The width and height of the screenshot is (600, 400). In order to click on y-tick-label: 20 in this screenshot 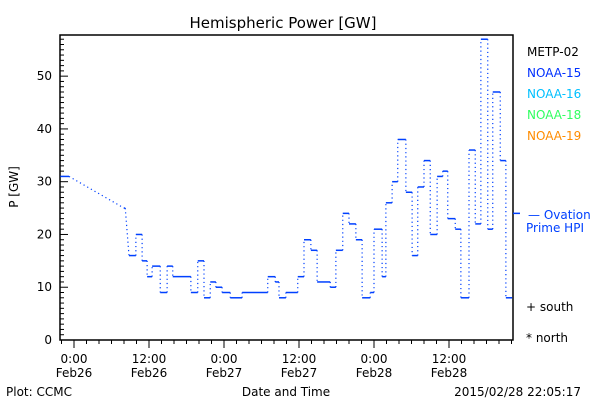, I will do `click(44, 234)`.